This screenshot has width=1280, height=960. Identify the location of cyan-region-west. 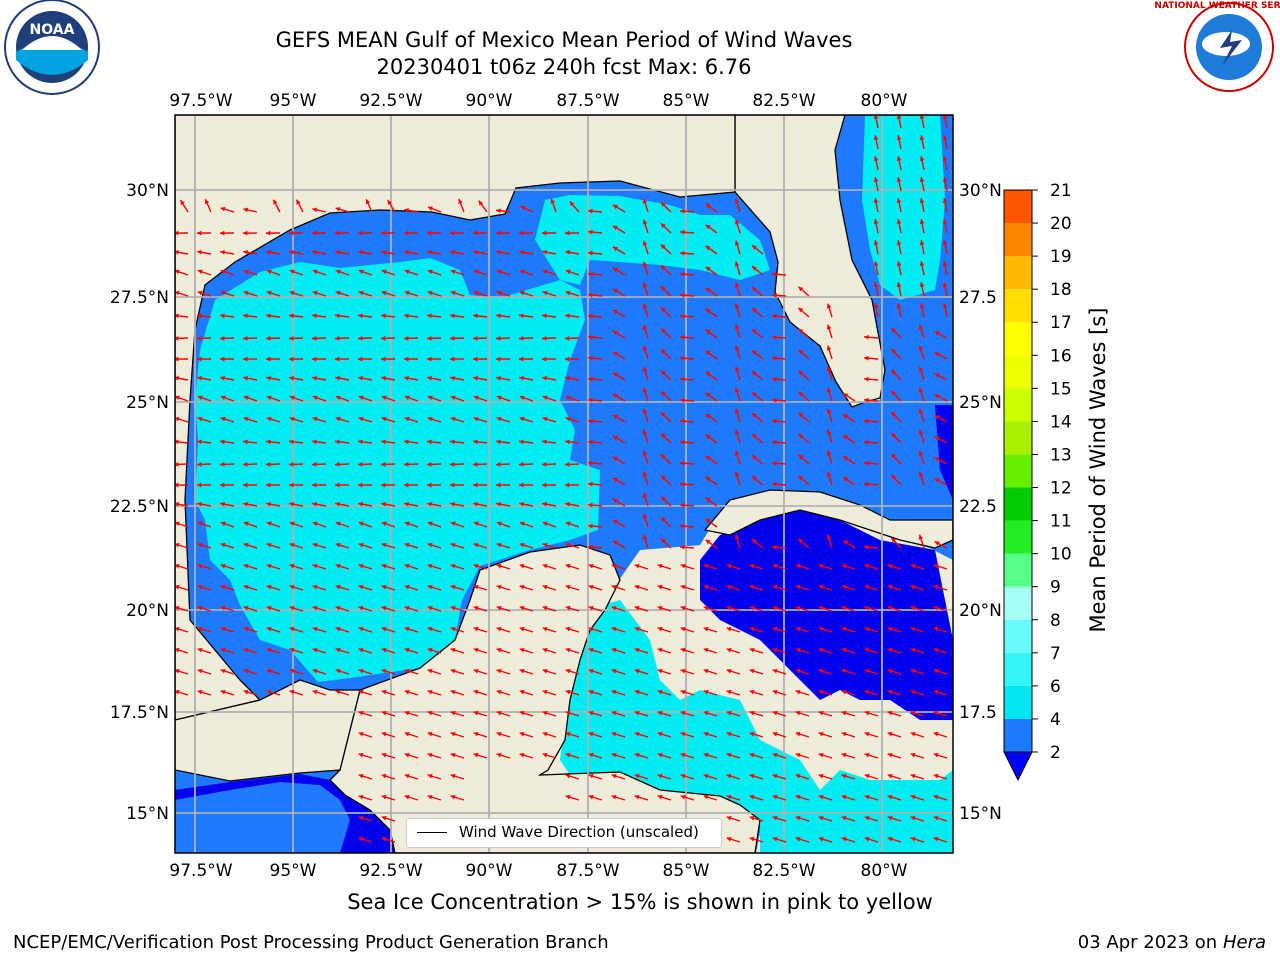
(397, 470).